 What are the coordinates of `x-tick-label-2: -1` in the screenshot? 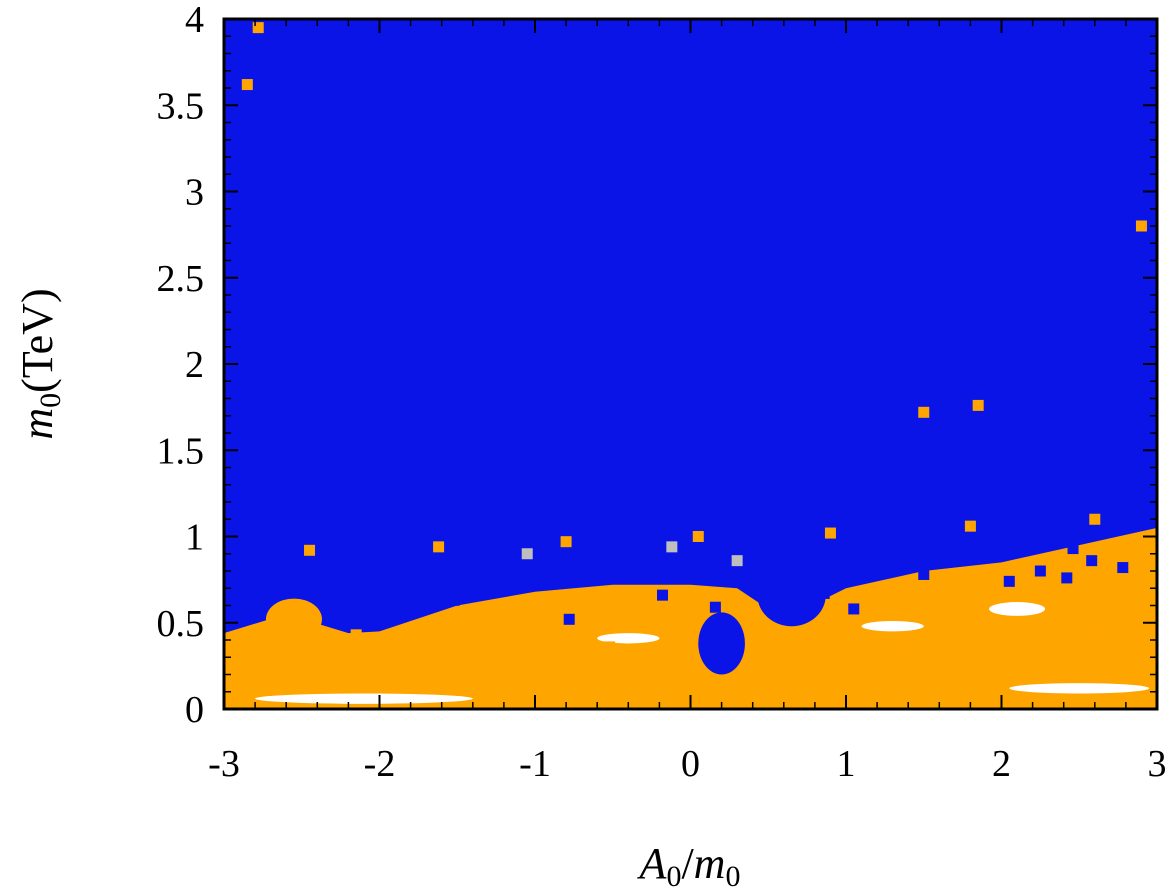 It's located at (535, 764).